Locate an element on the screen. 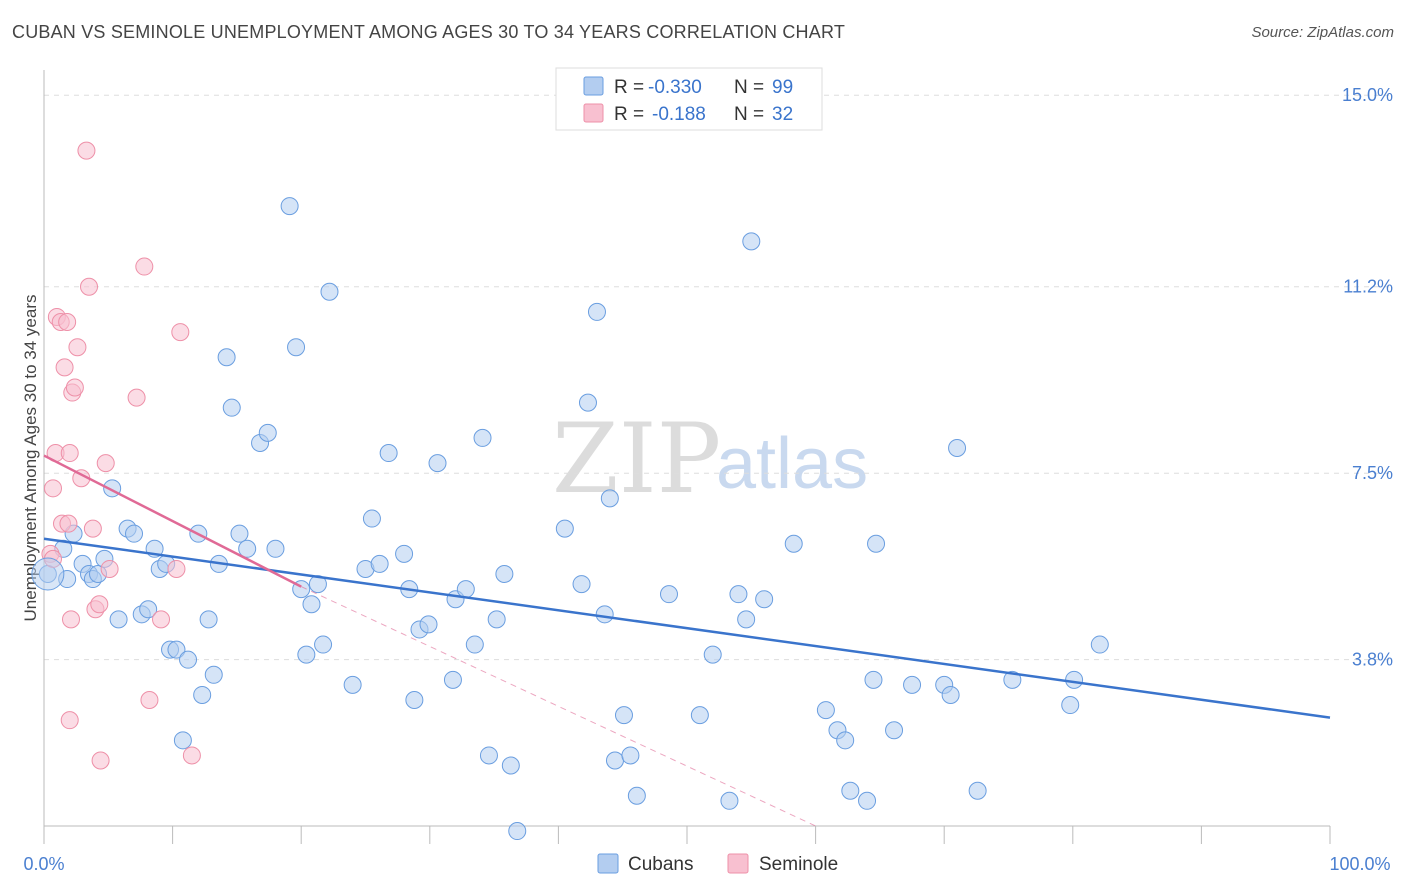  legend-n-value-seminole: 32 is located at coordinates (782, 114).